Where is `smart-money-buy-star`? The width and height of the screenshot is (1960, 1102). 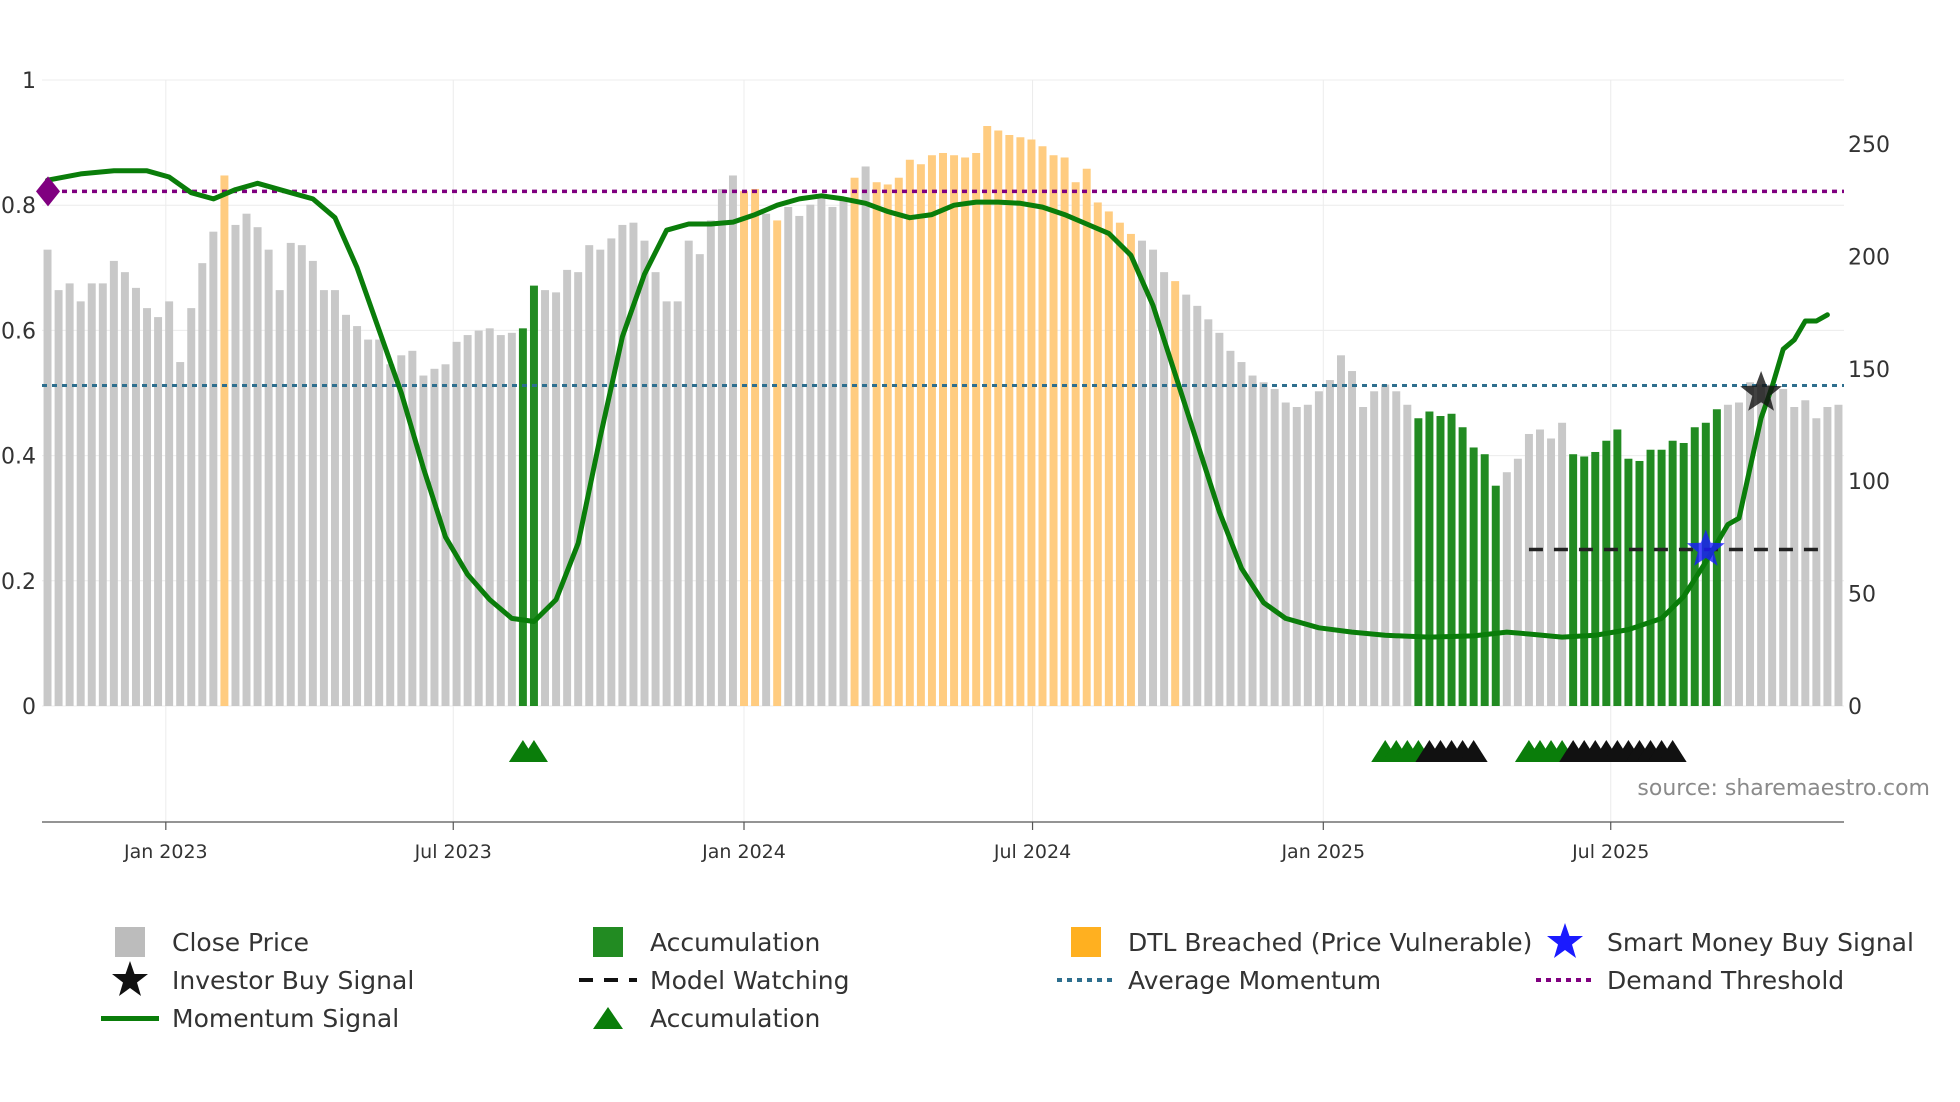 smart-money-buy-star is located at coordinates (1705, 547).